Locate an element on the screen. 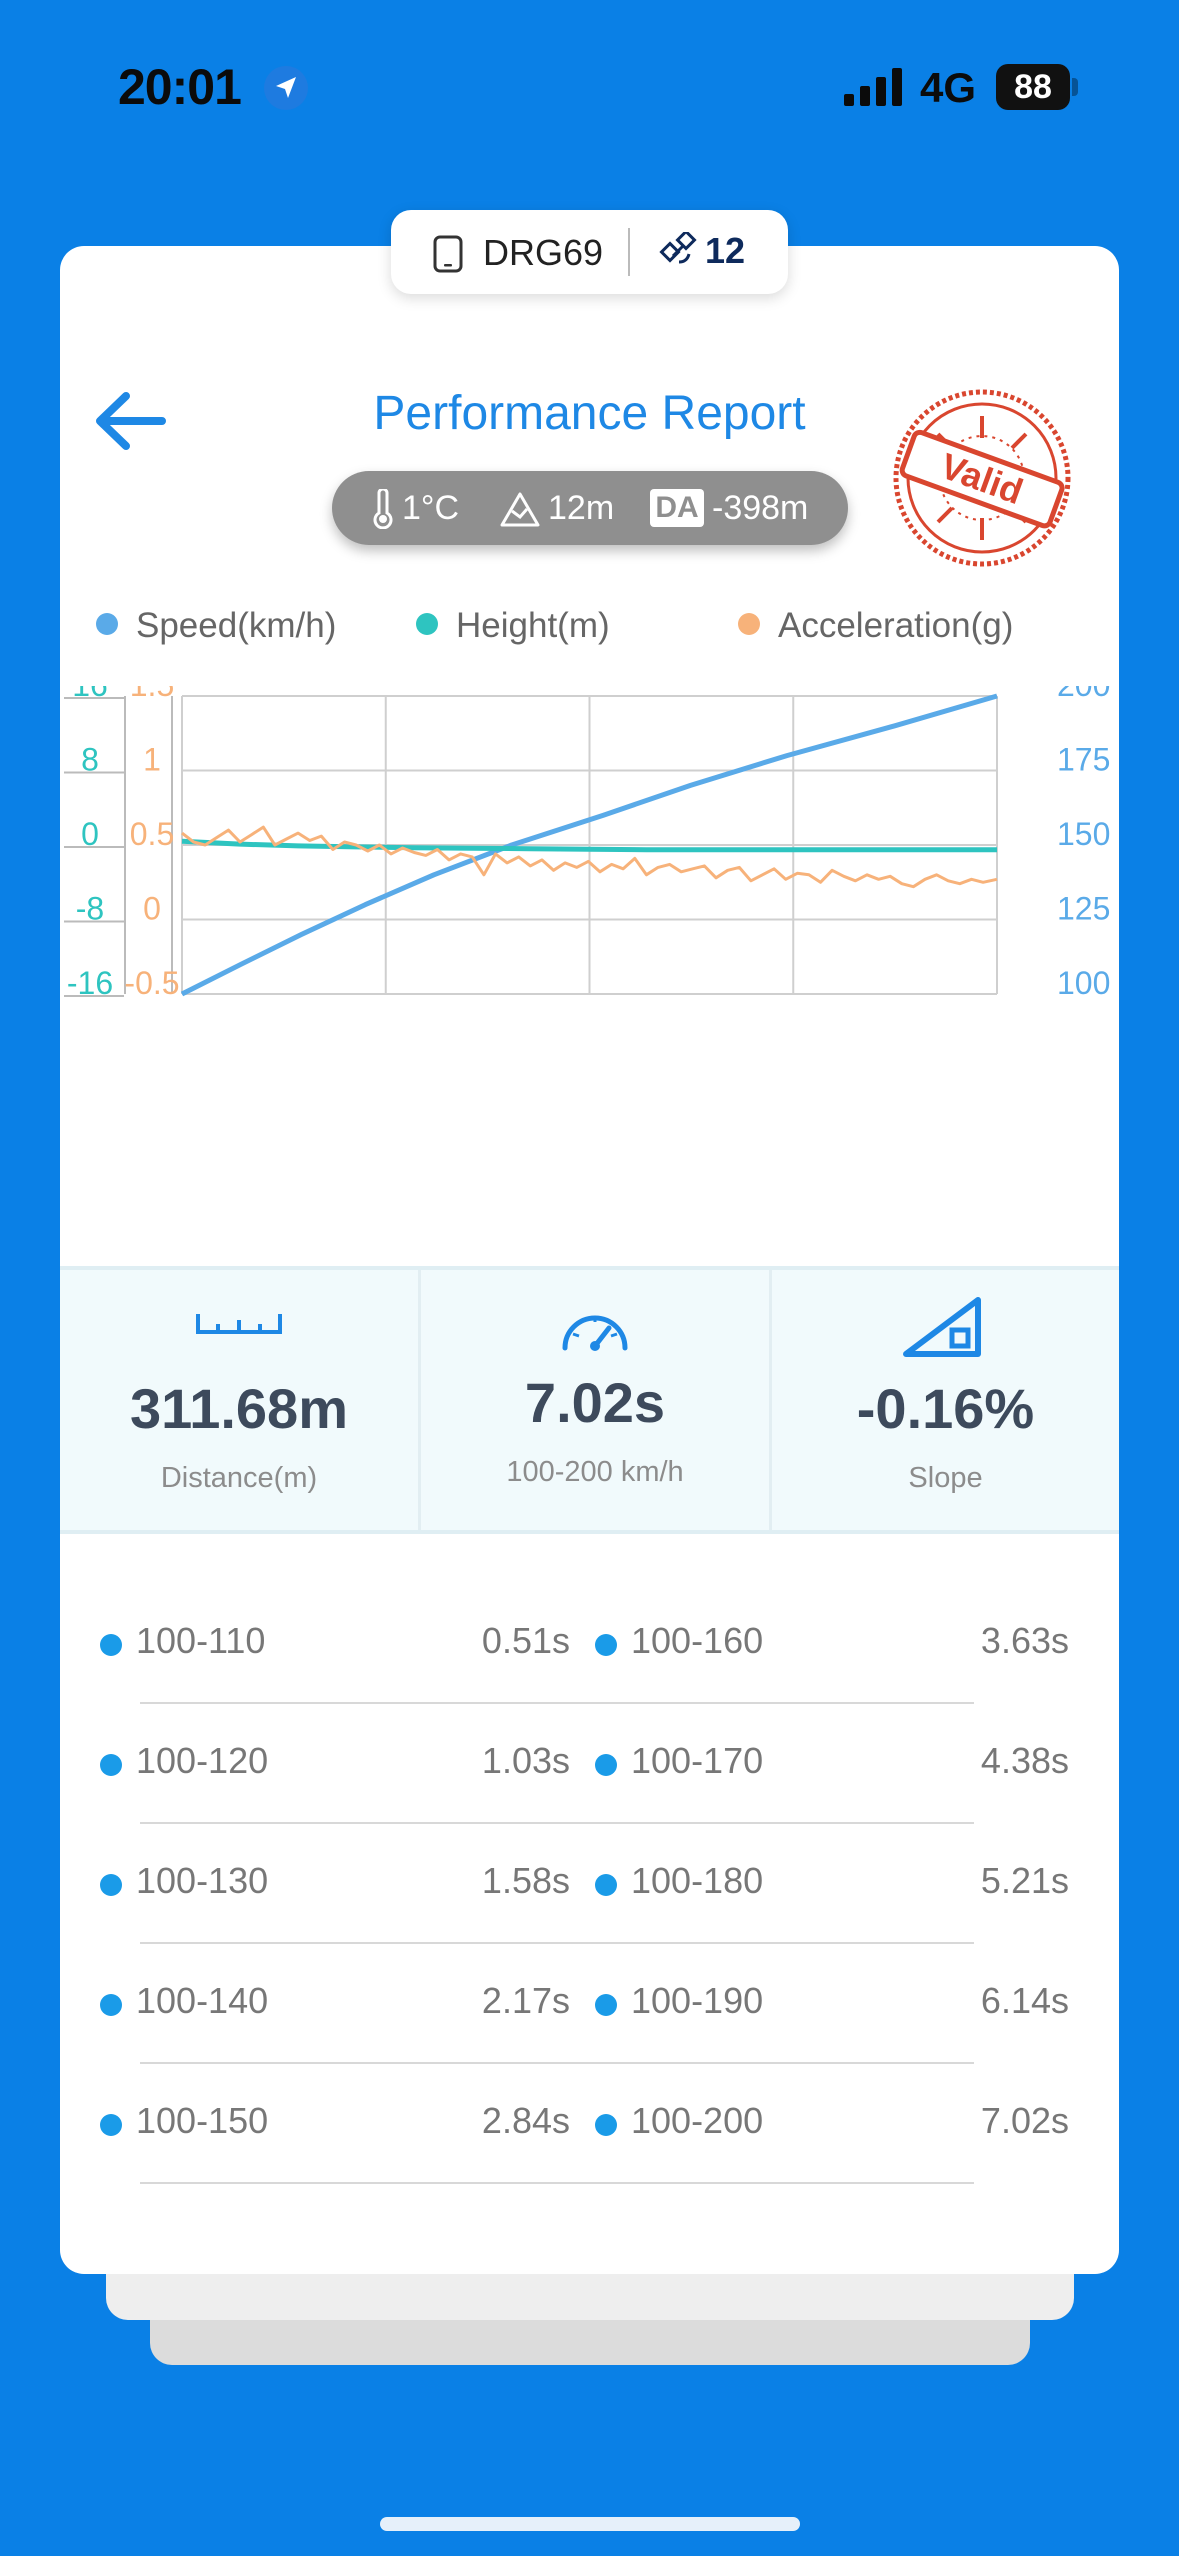 This screenshot has height=2556, width=1179. series-line-accel is located at coordinates (589, 857).